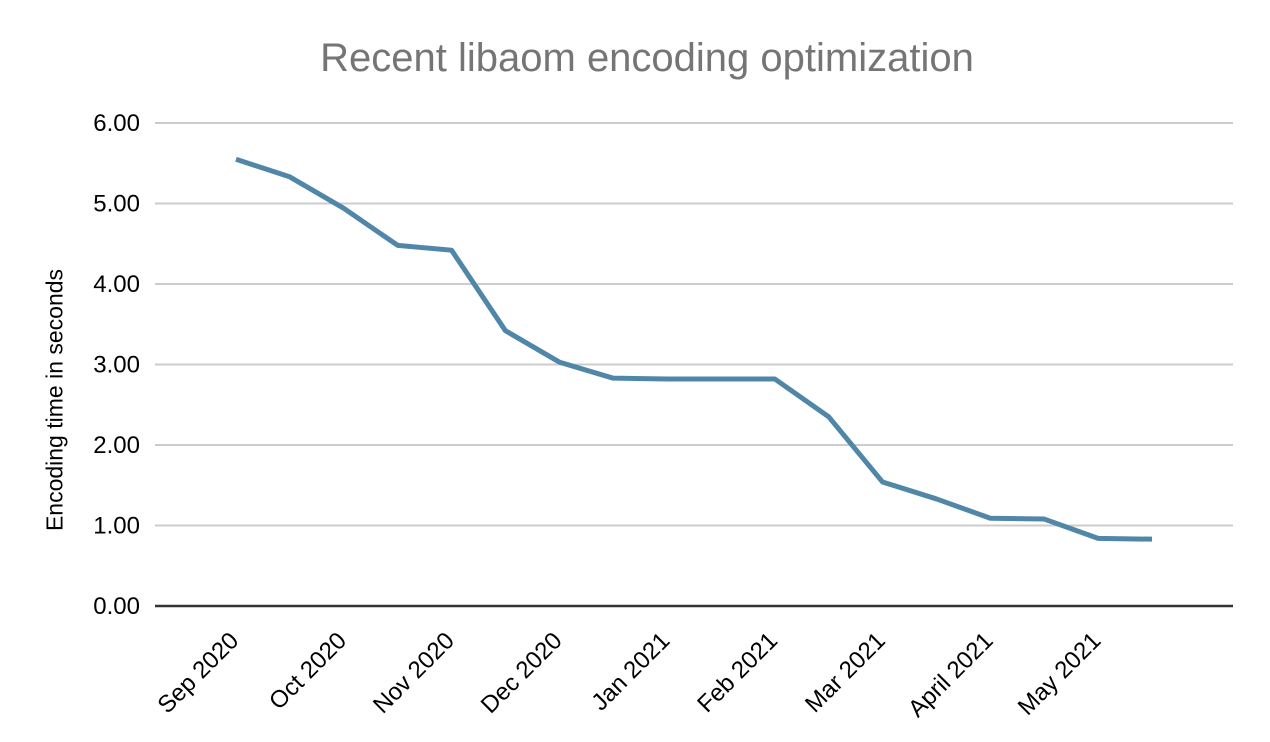  Describe the element at coordinates (522, 673) in the screenshot. I see `x-tick-label: Dec 2020` at that location.